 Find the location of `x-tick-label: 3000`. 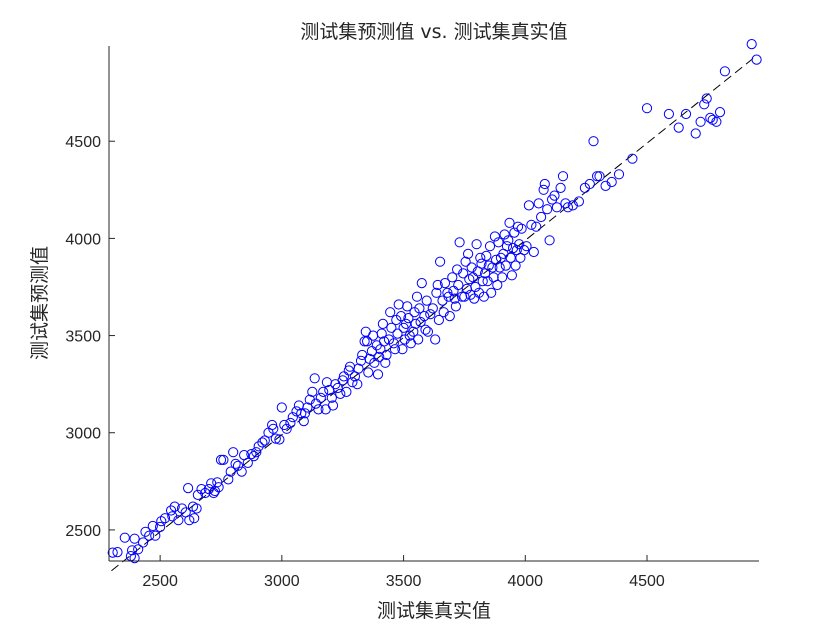

x-tick-label: 3000 is located at coordinates (282, 581).